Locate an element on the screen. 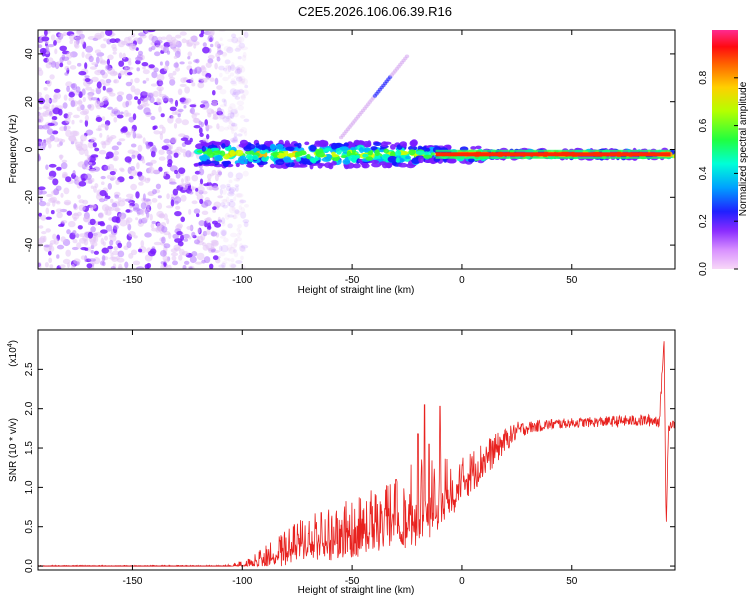 This screenshot has height=600, width=750. x-tick-label: -50 is located at coordinates (352, 581).